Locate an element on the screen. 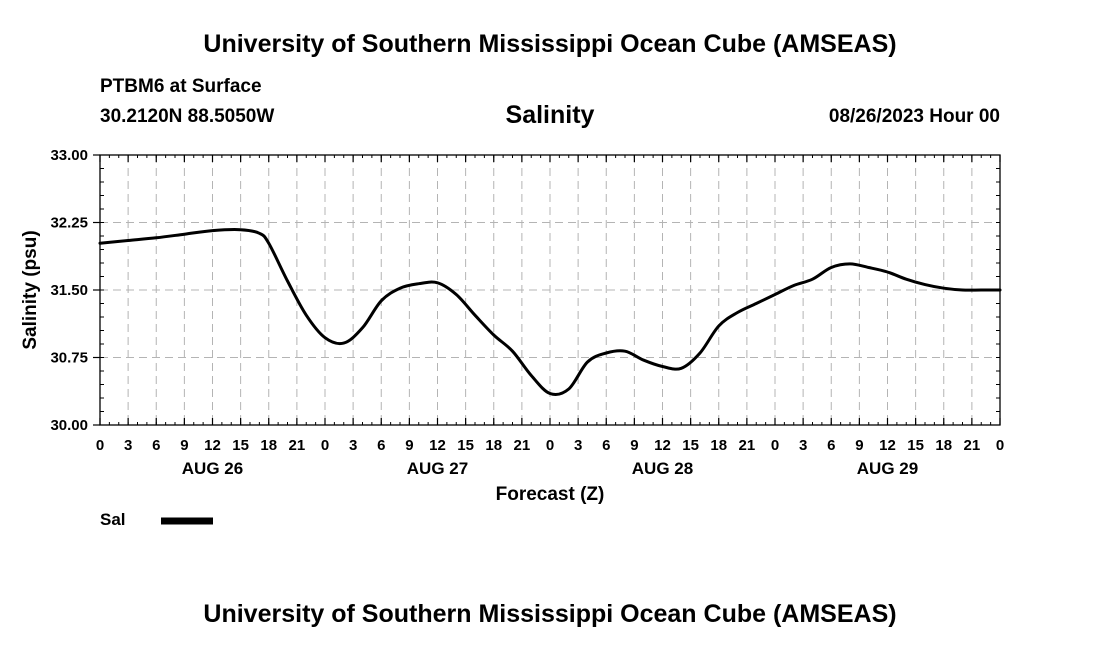 This screenshot has width=1100, height=650. day-label: AUG 28 is located at coordinates (662, 468).